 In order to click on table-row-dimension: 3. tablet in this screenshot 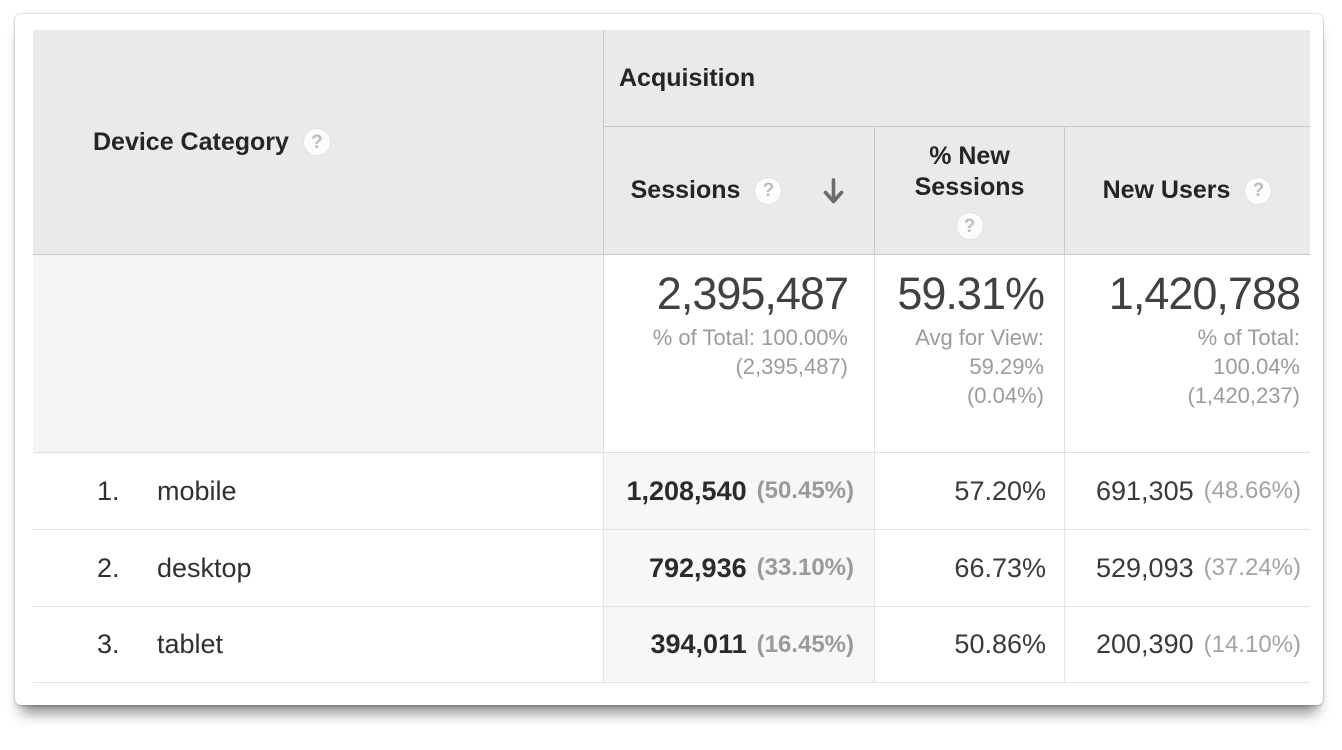, I will do `click(318, 645)`.